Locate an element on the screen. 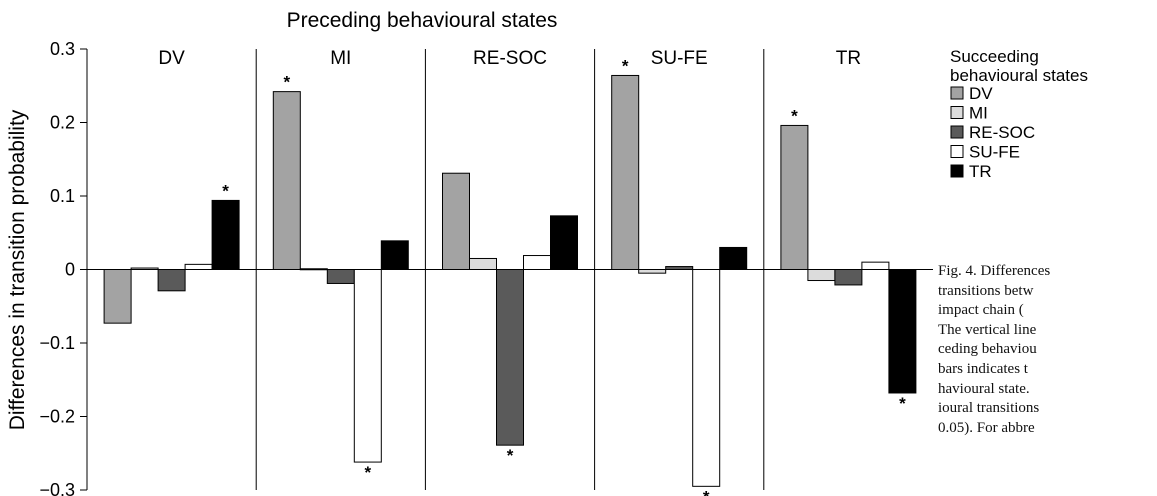 This screenshot has width=1157, height=496. caption-line: Fig. 4. Differences is located at coordinates (994, 271).